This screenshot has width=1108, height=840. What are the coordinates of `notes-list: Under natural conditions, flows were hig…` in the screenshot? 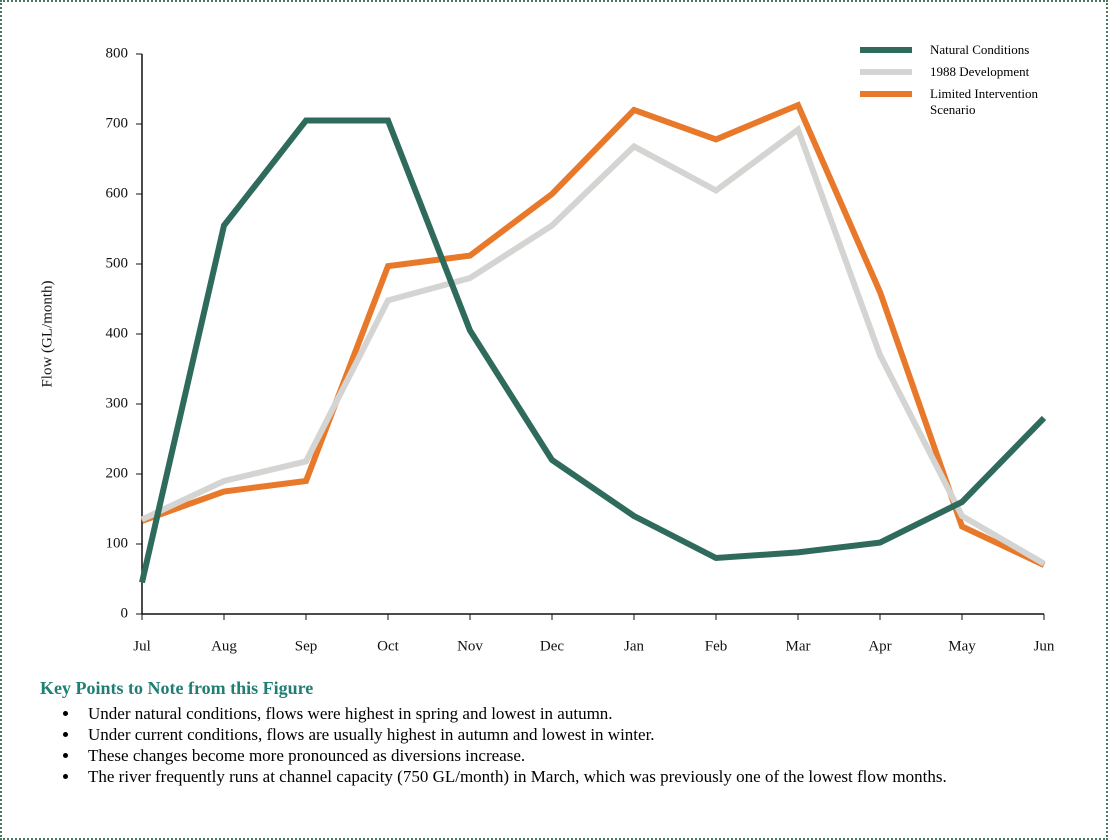 It's located at (565, 745).